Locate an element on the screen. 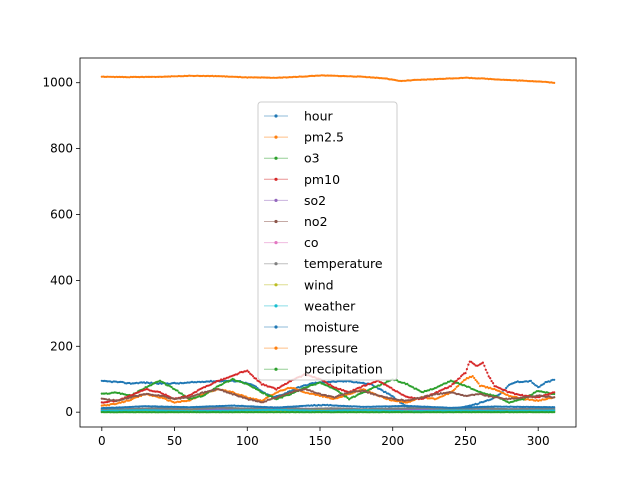 This screenshot has height=480, width=640. legend-label: precipitation is located at coordinates (343, 369).